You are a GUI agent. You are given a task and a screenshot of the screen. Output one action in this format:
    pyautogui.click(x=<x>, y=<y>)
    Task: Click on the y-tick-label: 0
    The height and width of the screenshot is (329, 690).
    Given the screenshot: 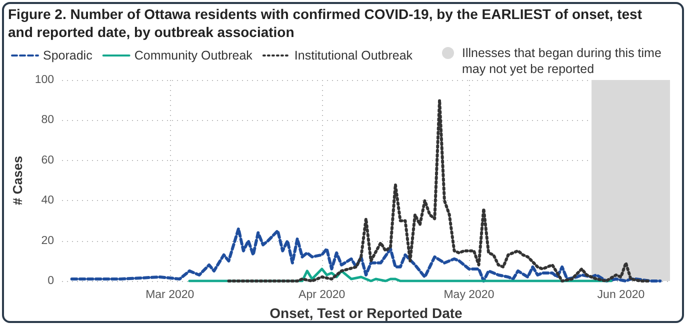 What is the action you would take?
    pyautogui.click(x=51, y=281)
    